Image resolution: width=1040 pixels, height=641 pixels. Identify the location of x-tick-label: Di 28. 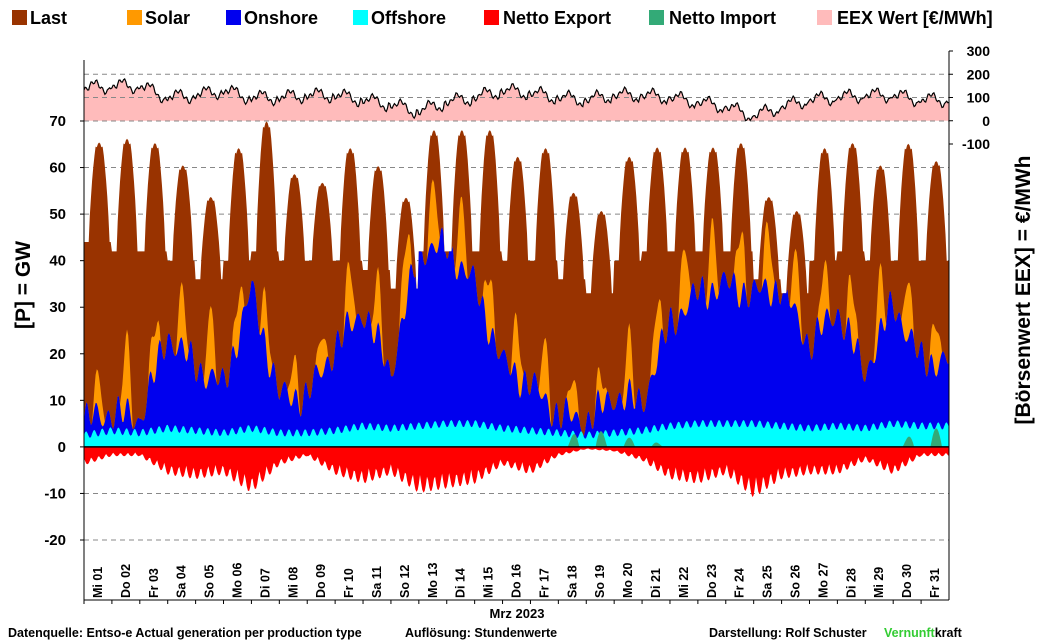
(851, 583).